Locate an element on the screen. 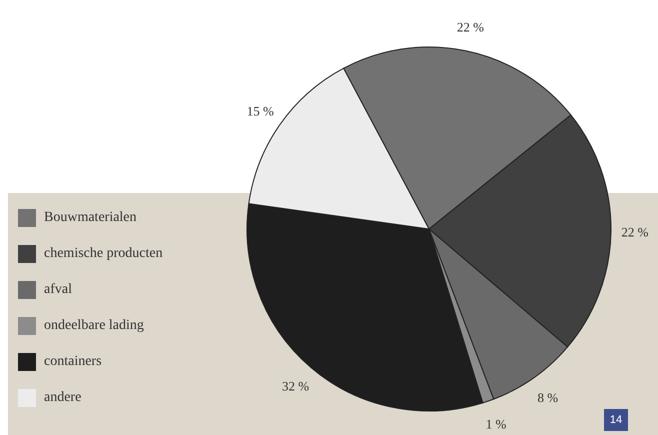  legend-label: afval is located at coordinates (58, 290).